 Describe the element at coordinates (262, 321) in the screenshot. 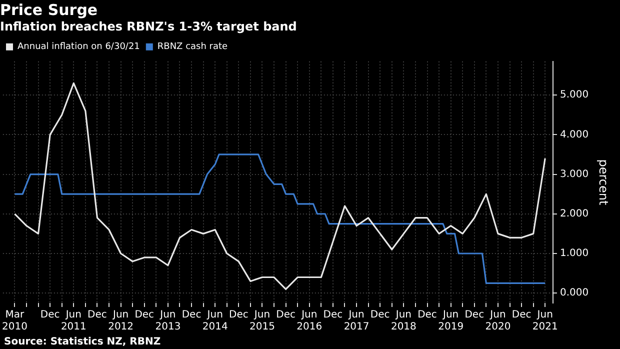

I see `x-tick-label: Jun 2015` at that location.